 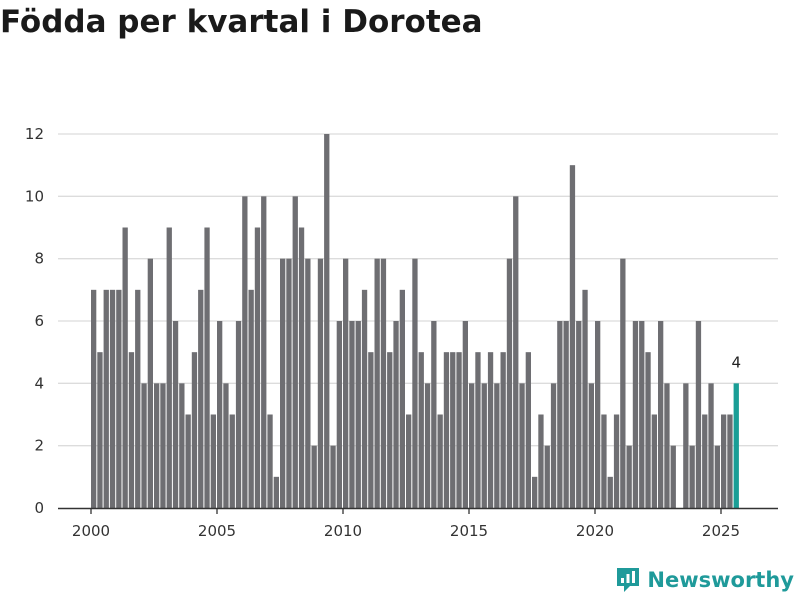 What do you see at coordinates (418, 510) in the screenshot?
I see `x-axis` at bounding box center [418, 510].